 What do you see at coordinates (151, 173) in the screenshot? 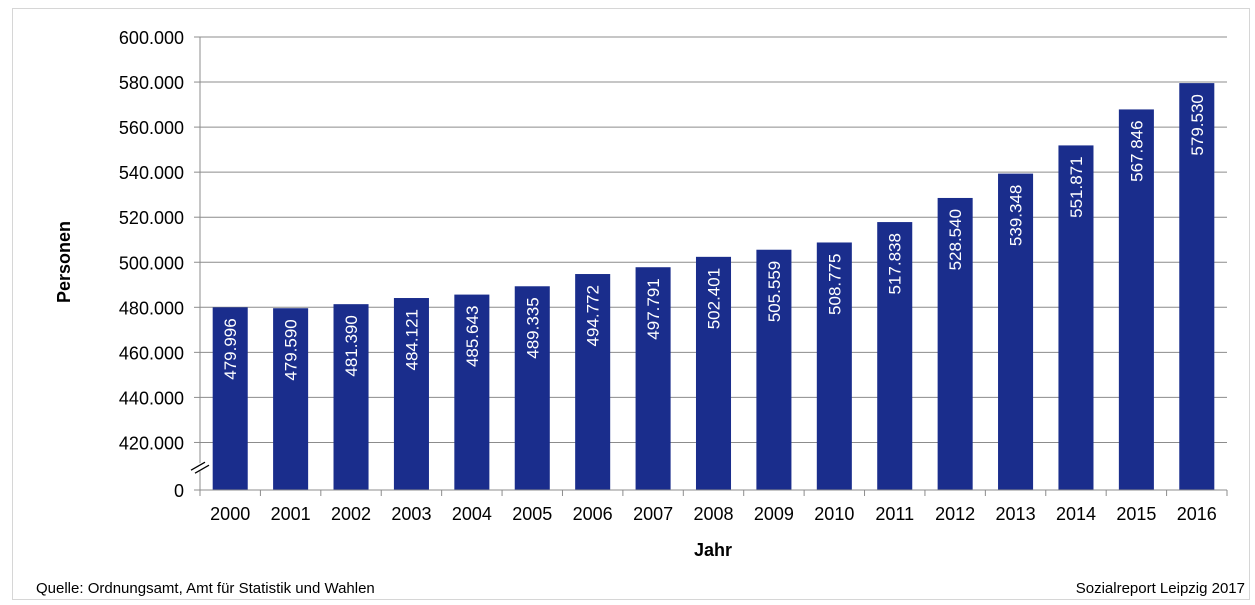
I see `y-tick-label: 540.000` at bounding box center [151, 173].